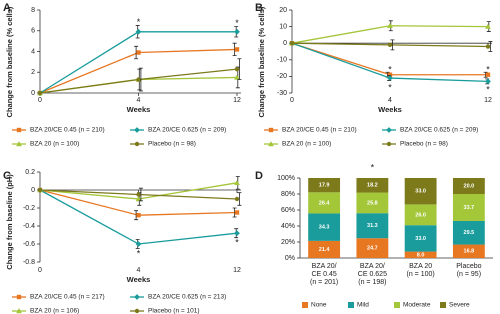  I want to click on y-tick-label: 0.2, so click(30, 172).